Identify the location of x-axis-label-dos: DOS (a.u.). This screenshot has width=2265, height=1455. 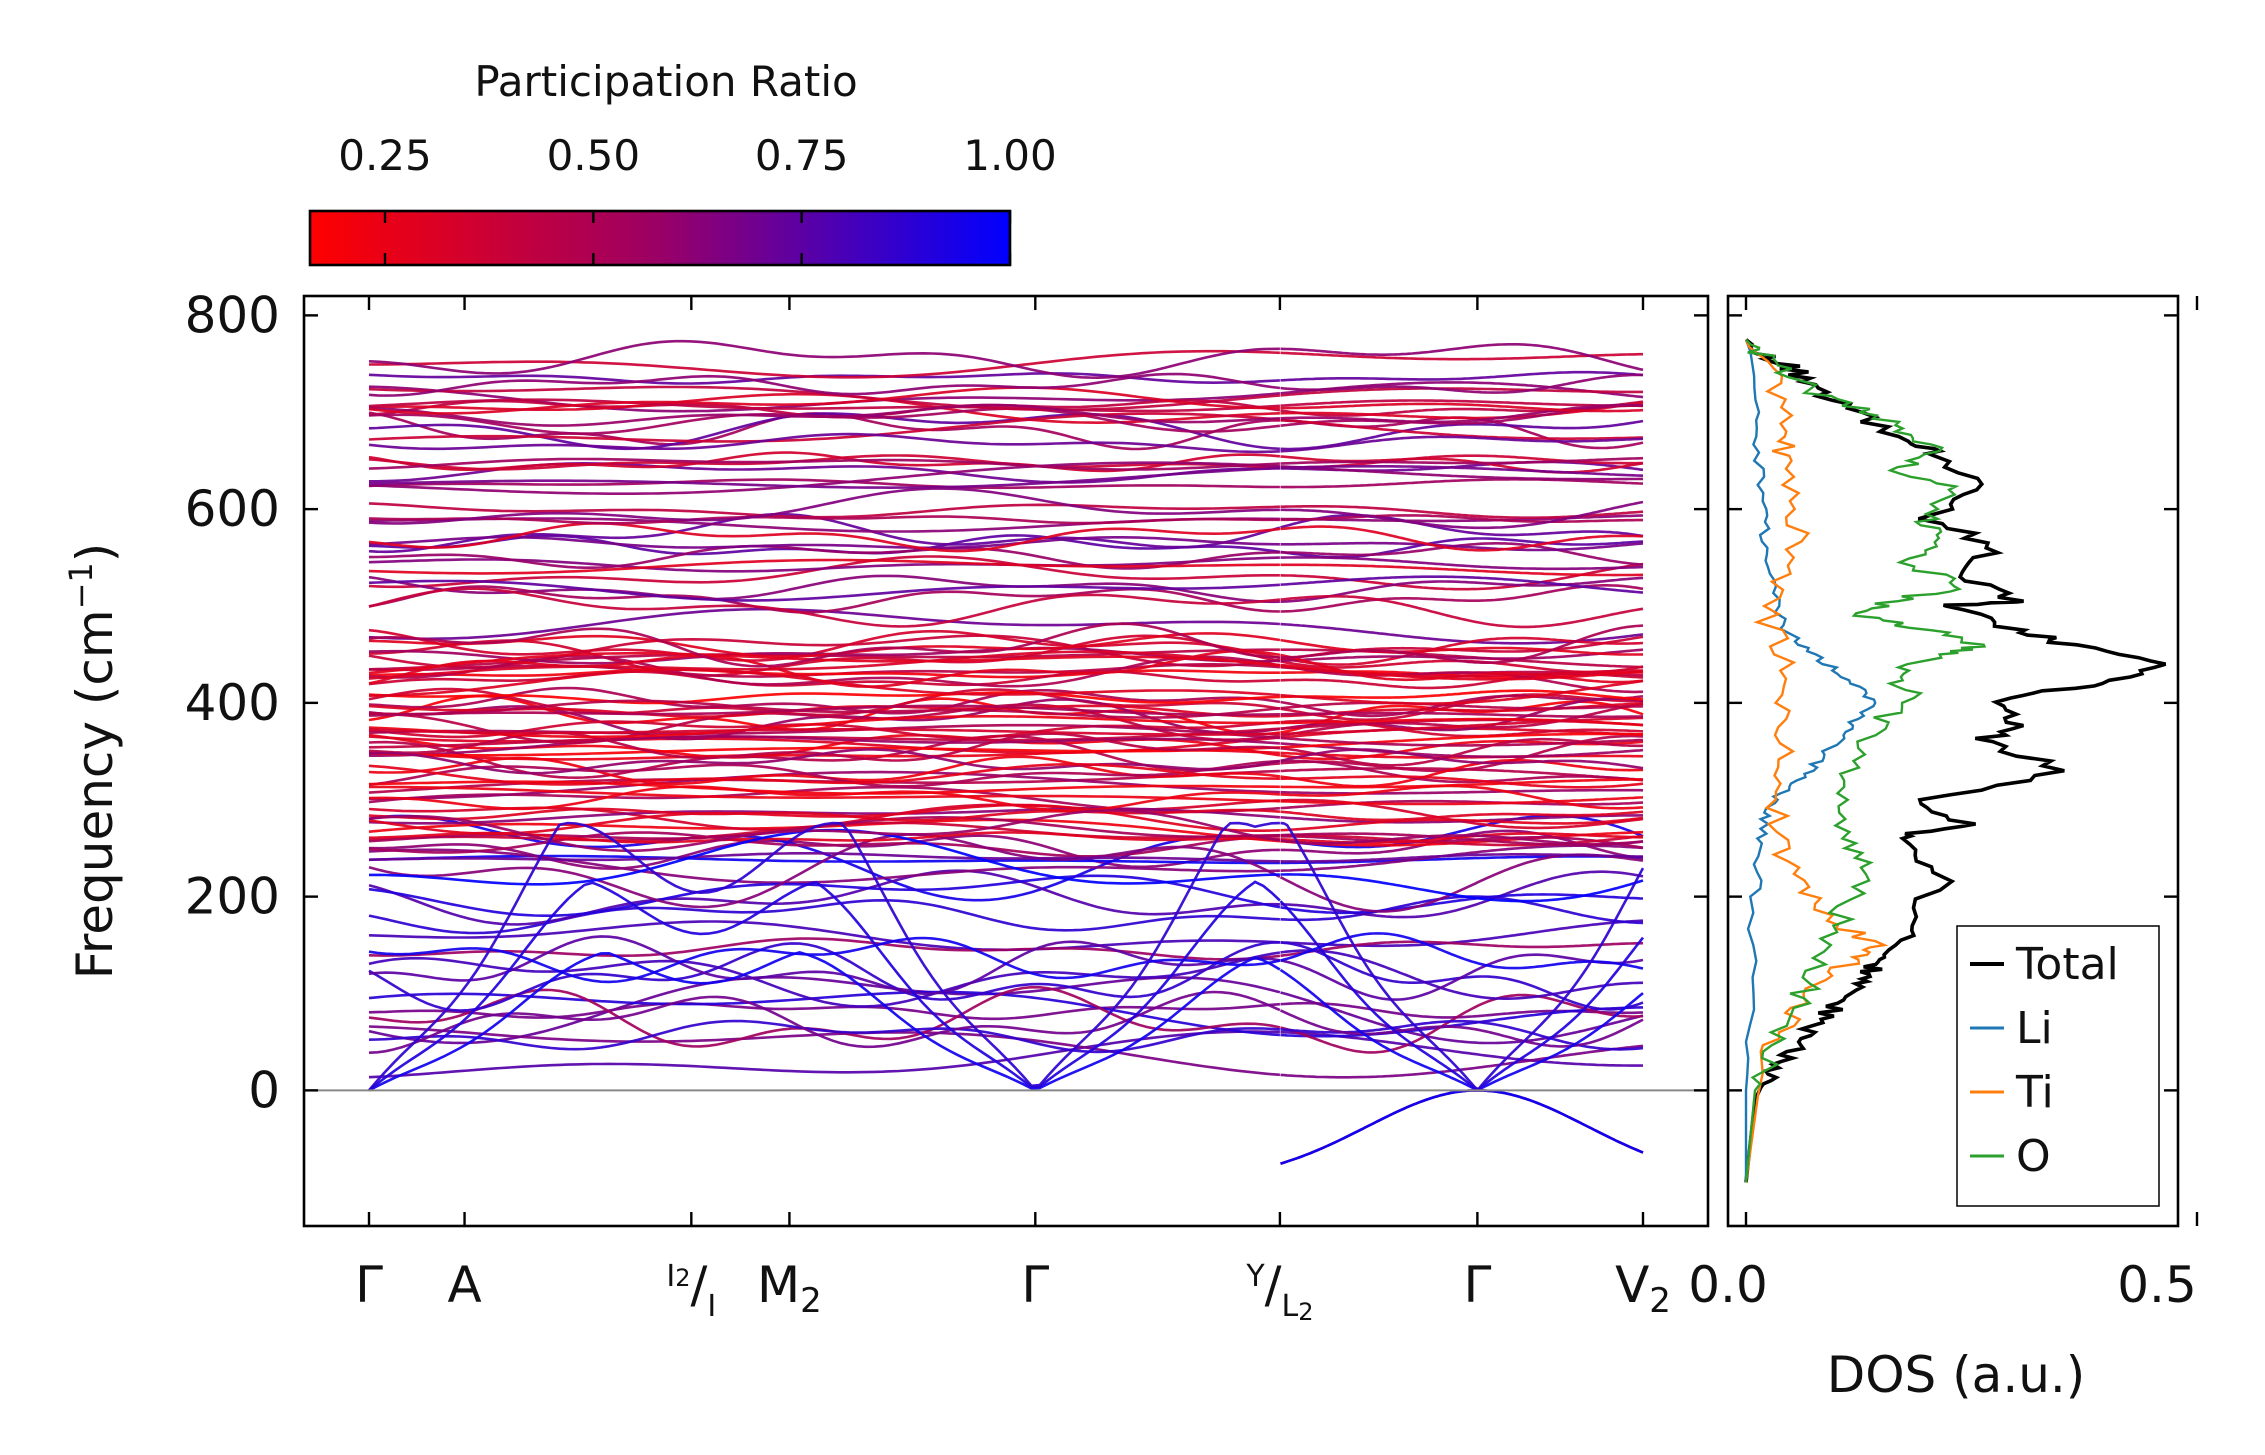
(1956, 1375).